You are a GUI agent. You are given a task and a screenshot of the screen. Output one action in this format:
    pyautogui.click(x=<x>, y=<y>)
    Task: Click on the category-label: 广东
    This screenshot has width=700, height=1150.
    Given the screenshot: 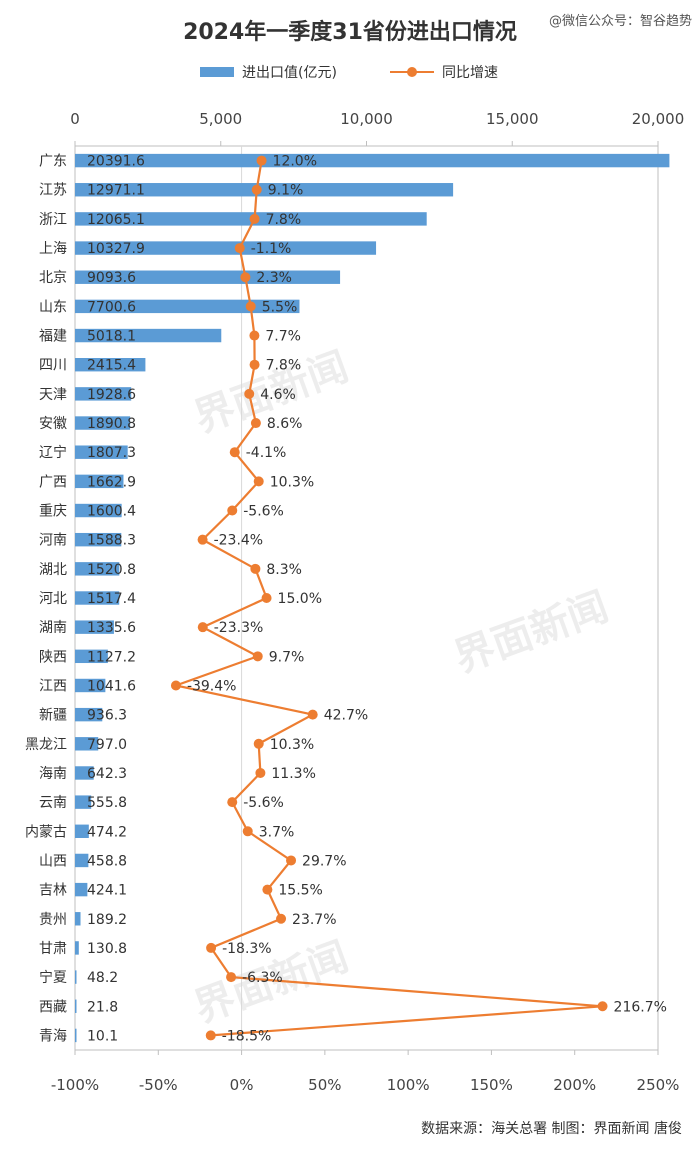 What is the action you would take?
    pyautogui.click(x=53, y=162)
    